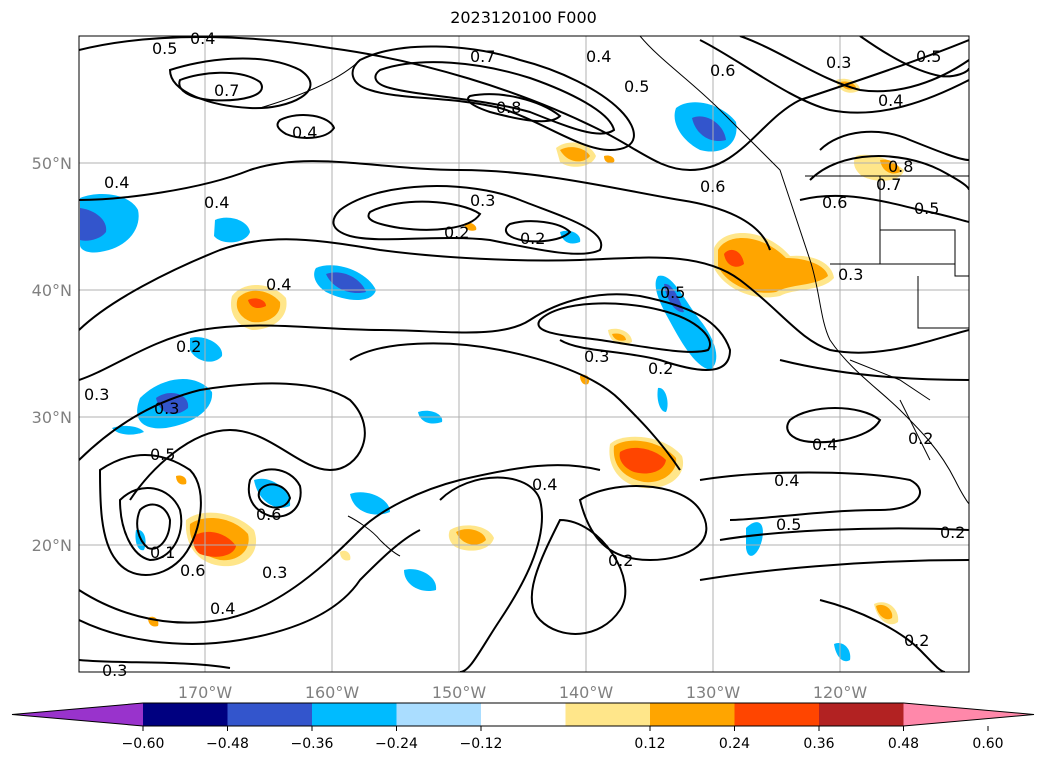 The image size is (1047, 765). Describe the element at coordinates (840, 692) in the screenshot. I see `longitude-label: 120°W` at that location.